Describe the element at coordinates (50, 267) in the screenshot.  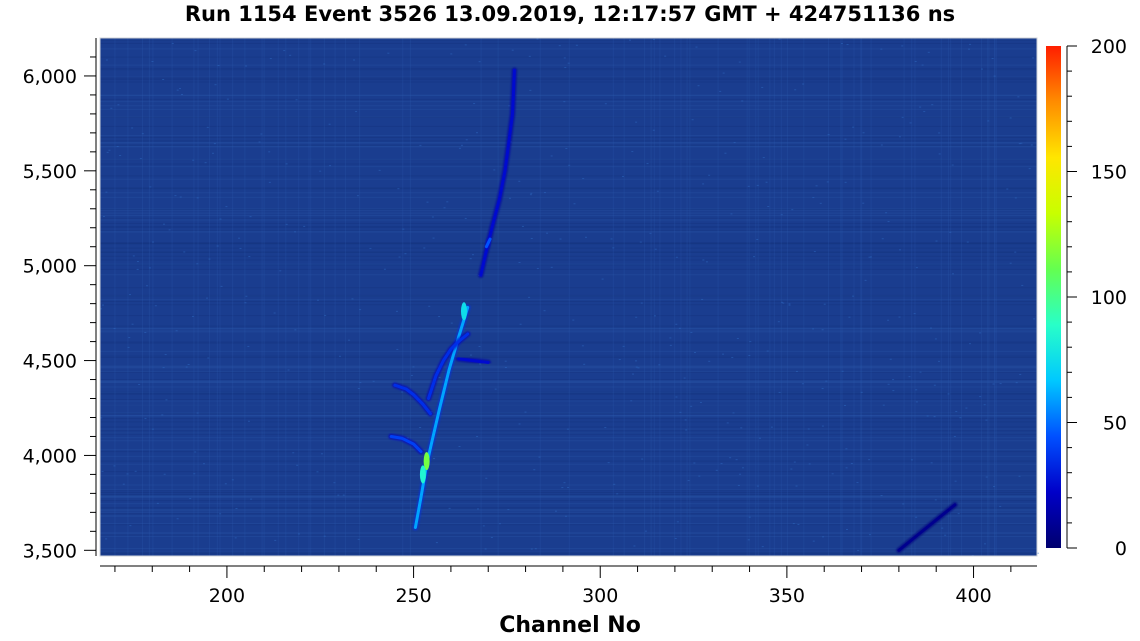
I see `y-tick-label: 5,000` at that location.